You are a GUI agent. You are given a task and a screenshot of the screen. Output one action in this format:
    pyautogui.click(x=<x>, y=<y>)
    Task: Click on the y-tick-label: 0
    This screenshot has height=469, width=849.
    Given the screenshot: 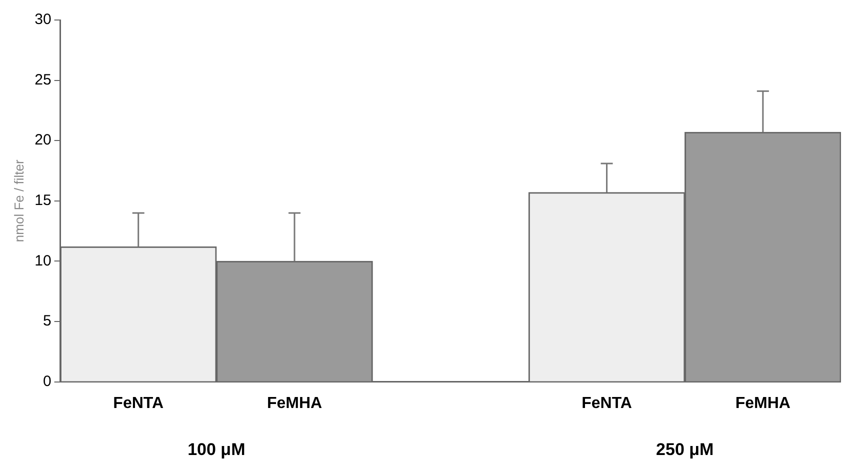 What is the action you would take?
    pyautogui.click(x=47, y=381)
    